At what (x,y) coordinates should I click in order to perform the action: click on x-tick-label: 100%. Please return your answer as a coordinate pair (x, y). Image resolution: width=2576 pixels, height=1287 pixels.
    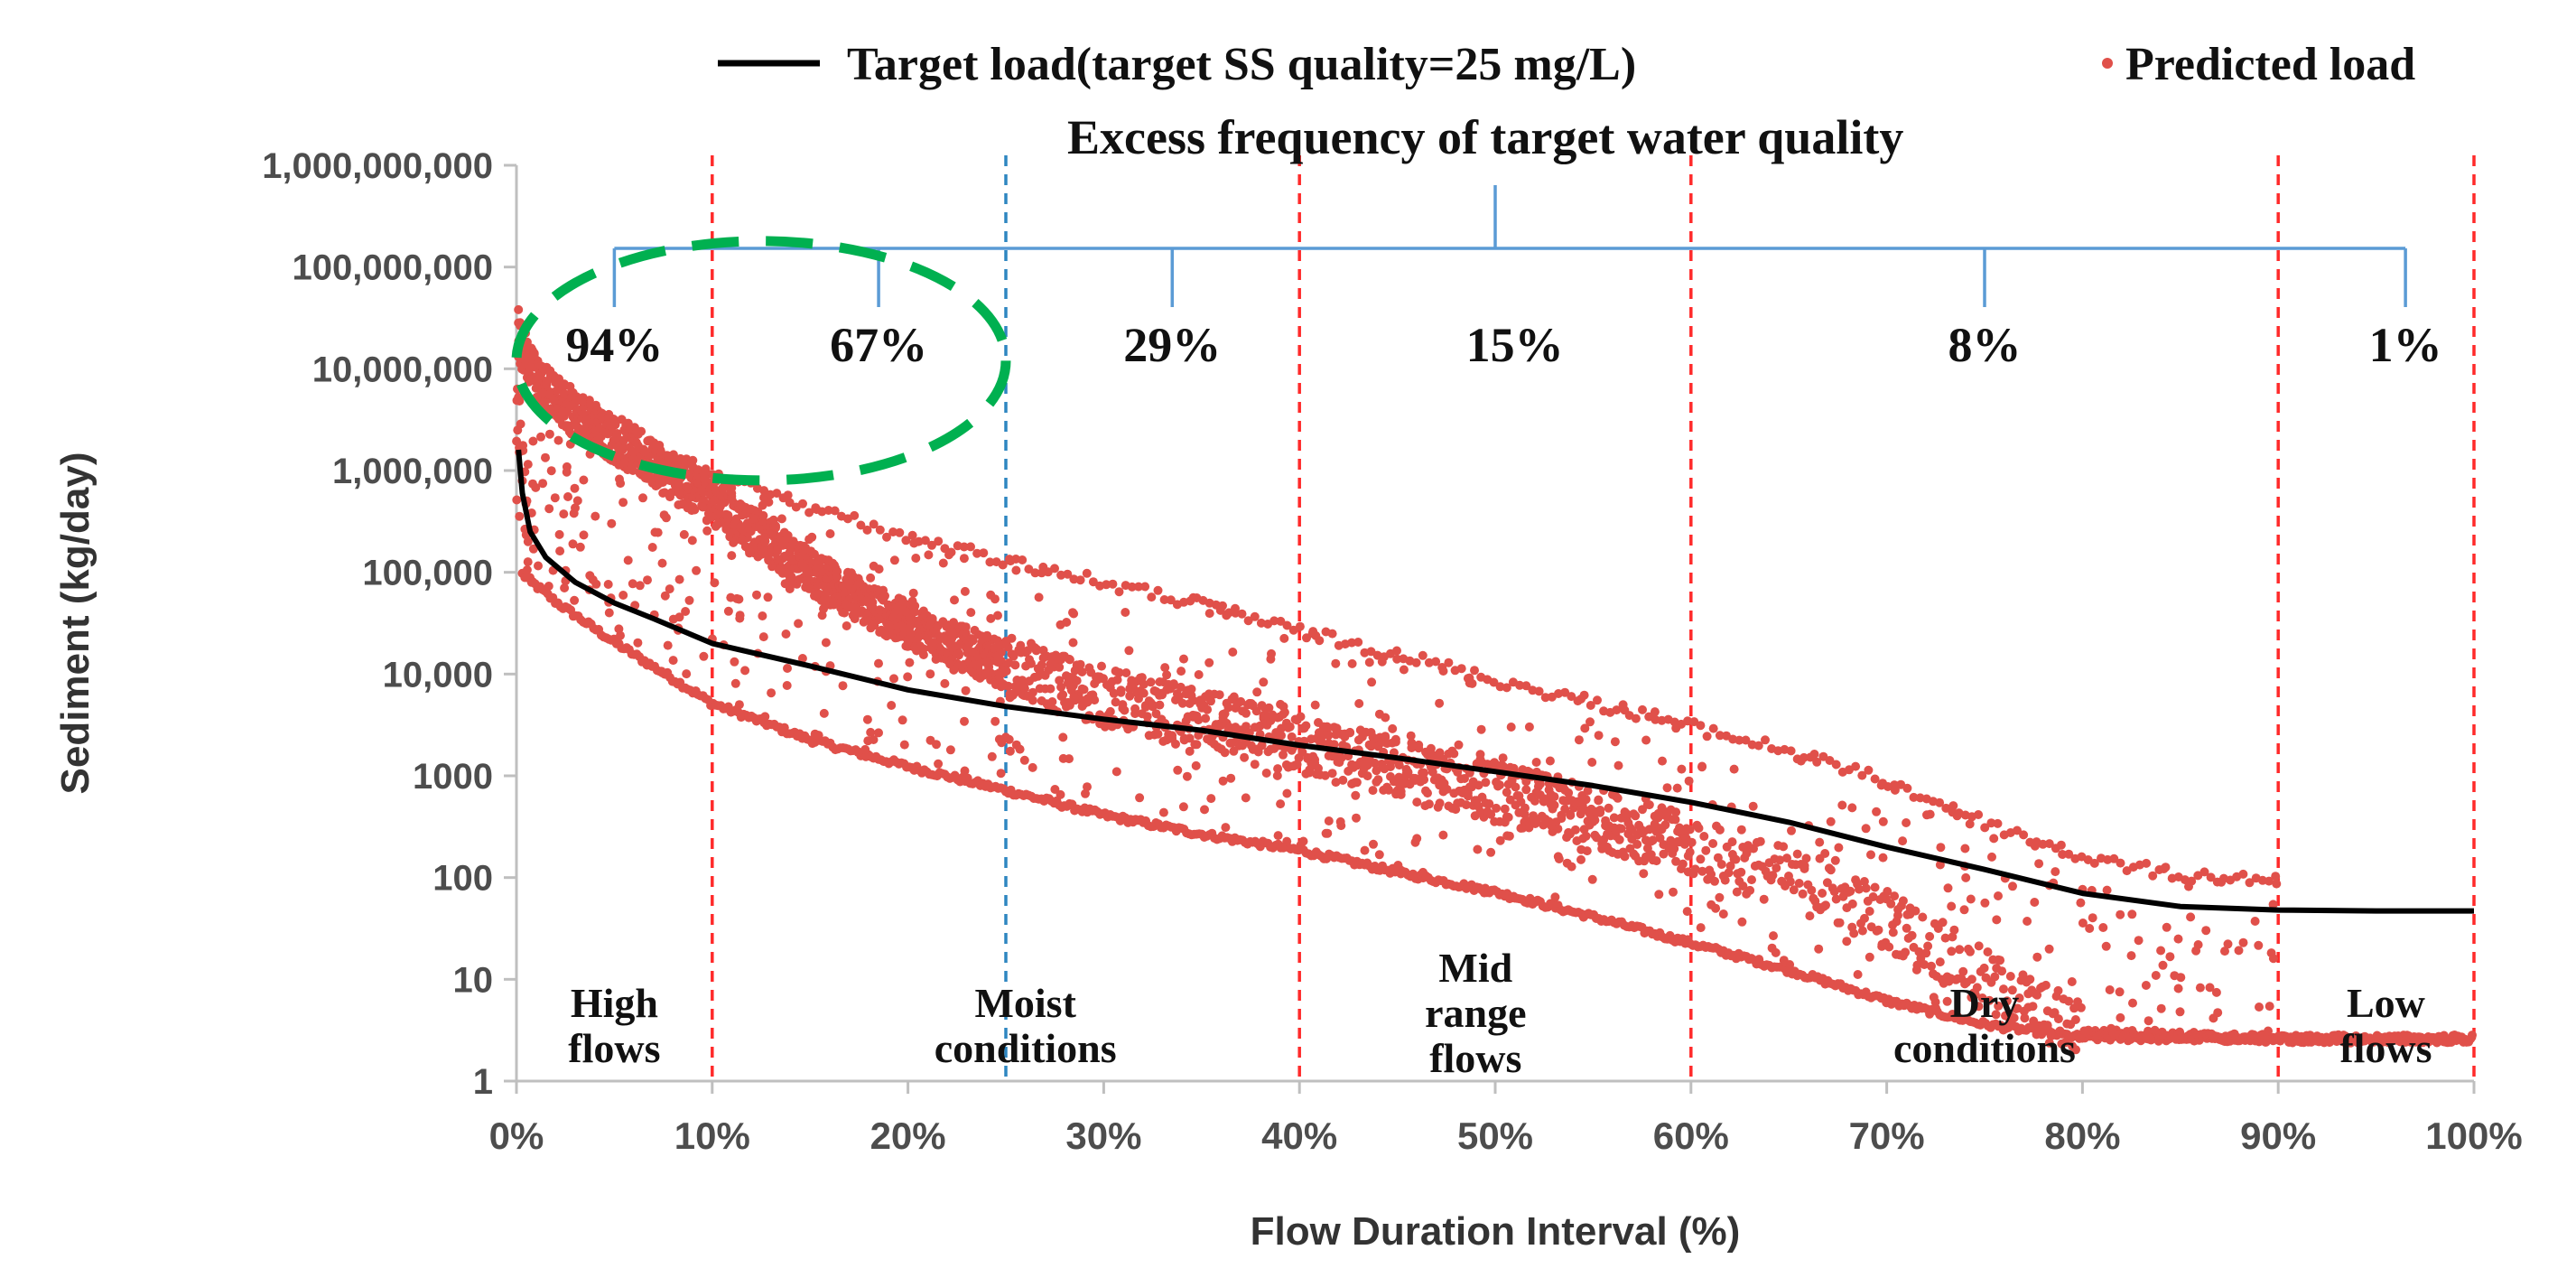
    Looking at the image, I should click on (2473, 1135).